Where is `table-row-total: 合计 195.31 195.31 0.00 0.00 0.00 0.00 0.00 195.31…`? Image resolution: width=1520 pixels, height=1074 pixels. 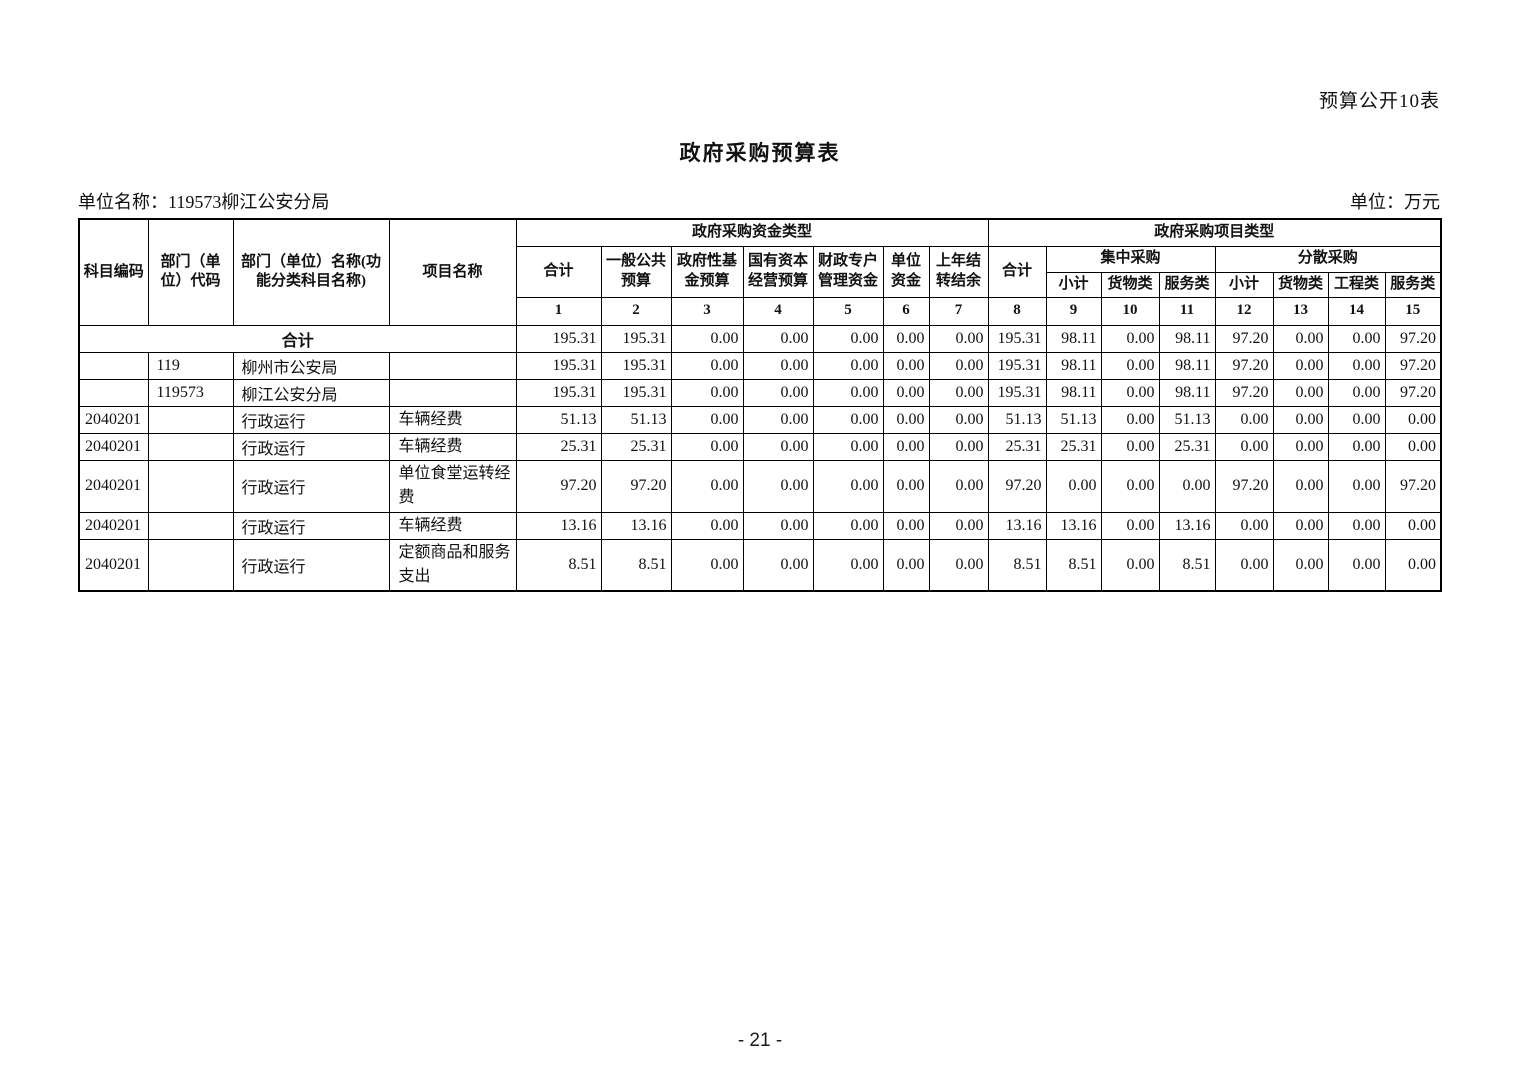
table-row-total: 合计 195.31 195.31 0.00 0.00 0.00 0.00 0.00 195.31… is located at coordinates (760, 338).